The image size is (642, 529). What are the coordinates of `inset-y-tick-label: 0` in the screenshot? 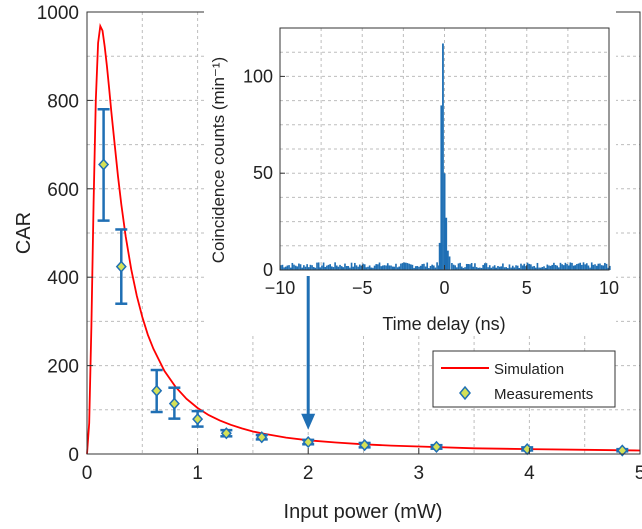 It's located at (268, 270).